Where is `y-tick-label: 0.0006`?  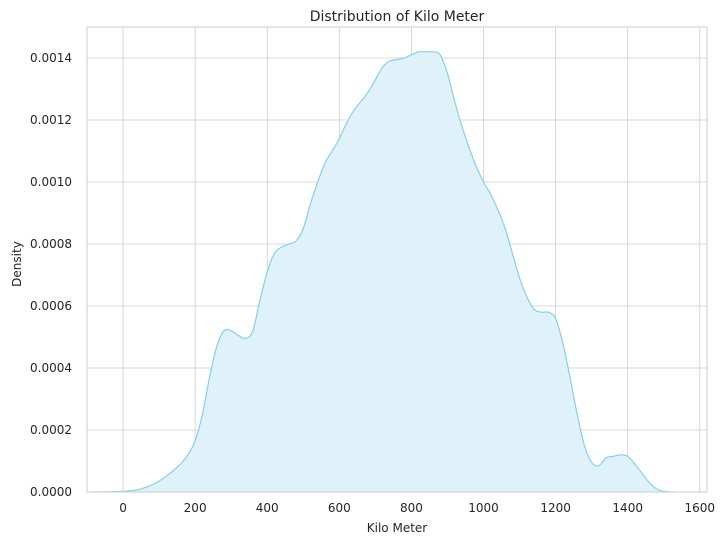
y-tick-label: 0.0006 is located at coordinates (51, 306).